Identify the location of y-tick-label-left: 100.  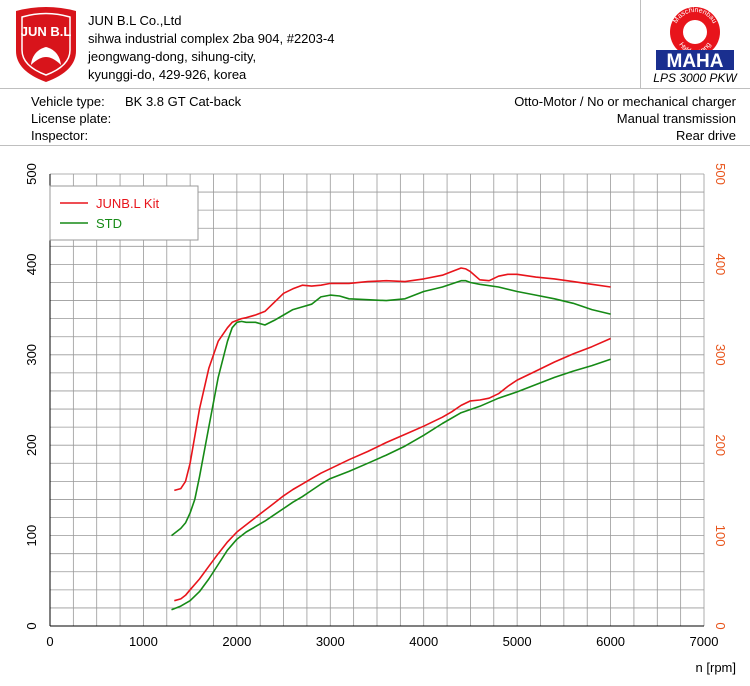
(31, 536).